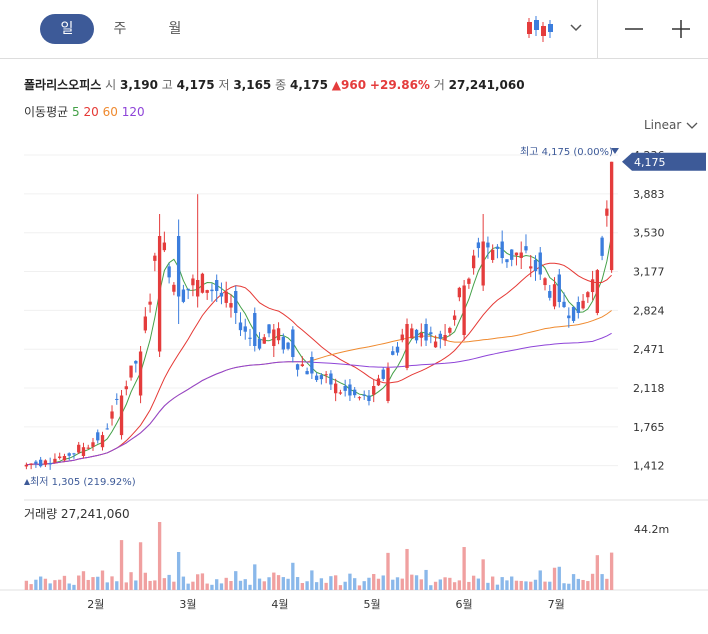  Describe the element at coordinates (649, 388) in the screenshot. I see `y-tick-label: 2,118` at that location.